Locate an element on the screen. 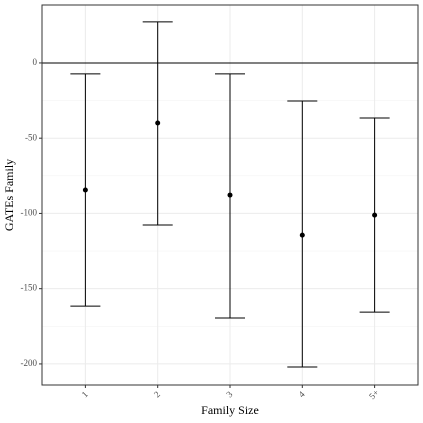  x-tick-label: 3 is located at coordinates (229, 394).